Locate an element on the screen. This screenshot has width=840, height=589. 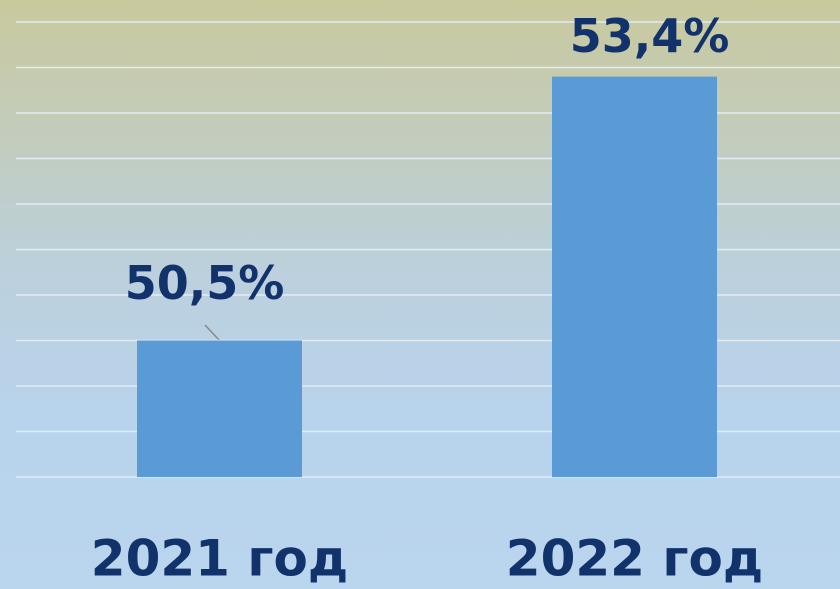
x-tick-label: 2022 год is located at coordinates (634, 559).